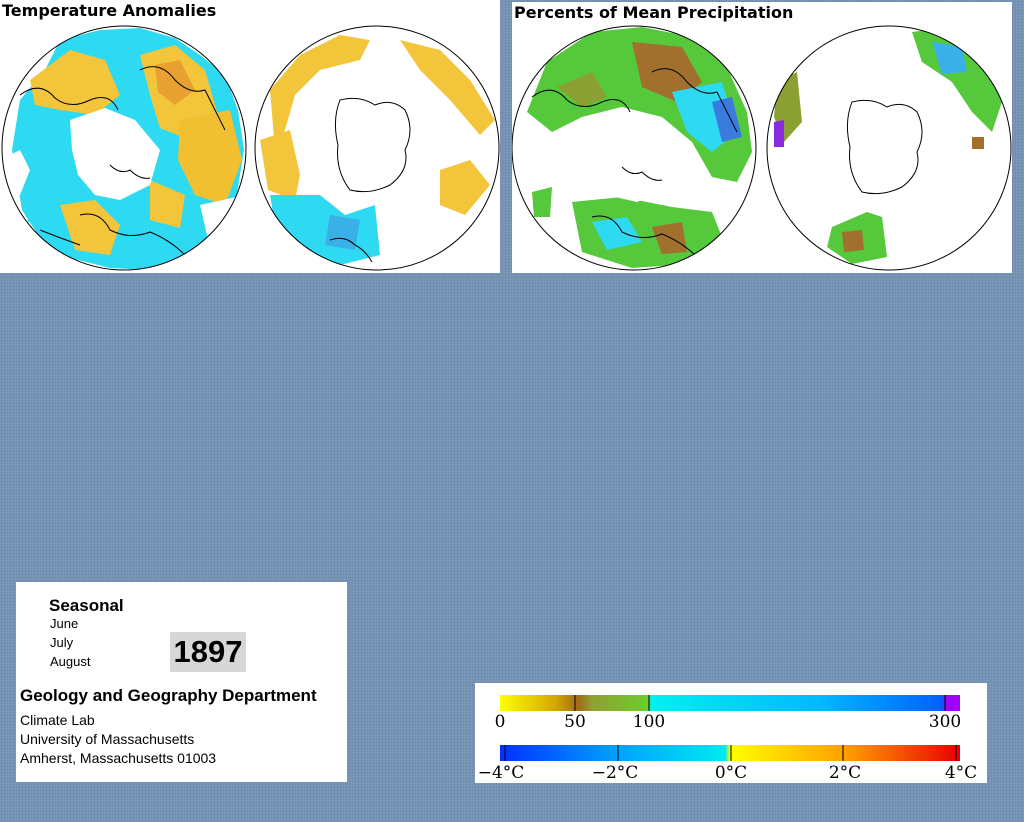 Image resolution: width=1024 pixels, height=822 pixels. I want to click on temperature-panel-title: Temperature Anomalies, so click(109, 11).